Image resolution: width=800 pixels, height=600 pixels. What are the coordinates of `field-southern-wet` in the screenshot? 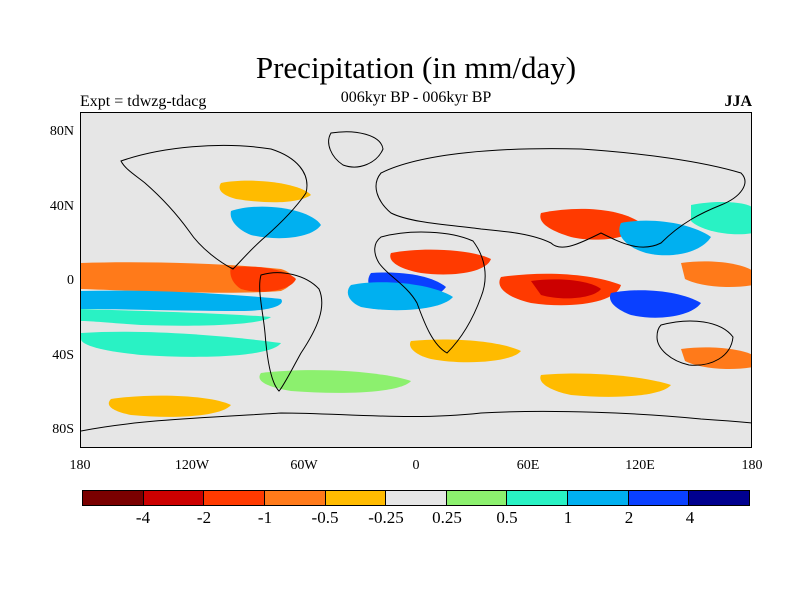 It's located at (181, 344).